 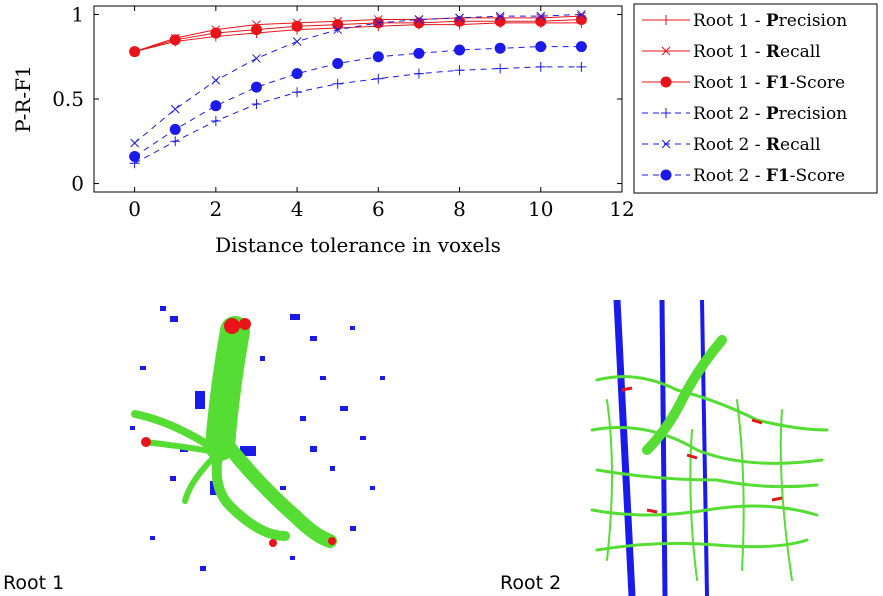 I want to click on legend-entry: Root 2 - Recall, so click(x=731, y=145).